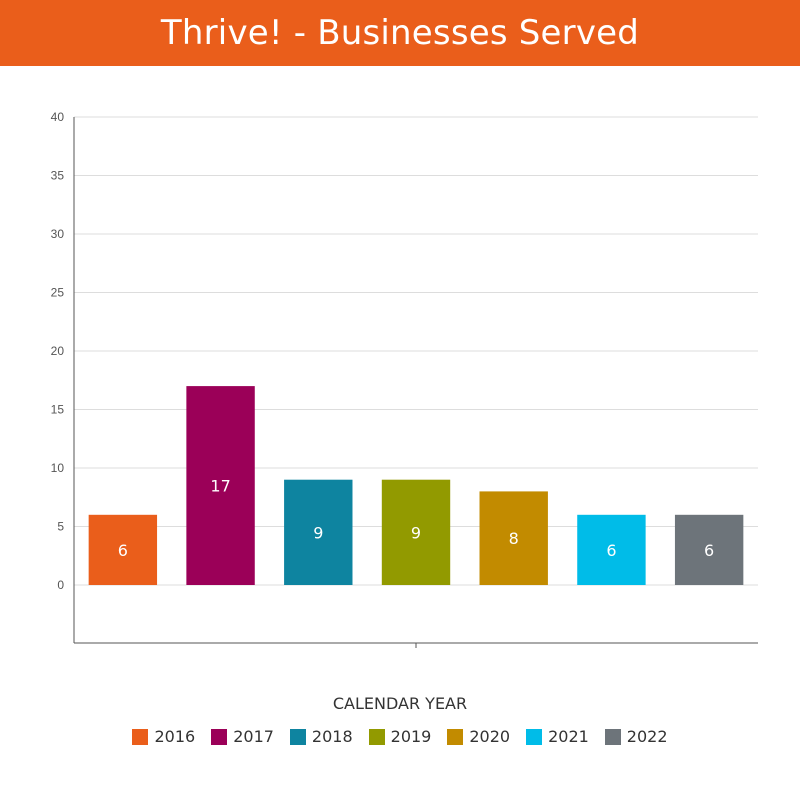 This screenshot has width=800, height=800. I want to click on y-tick-label: 35, so click(58, 176).